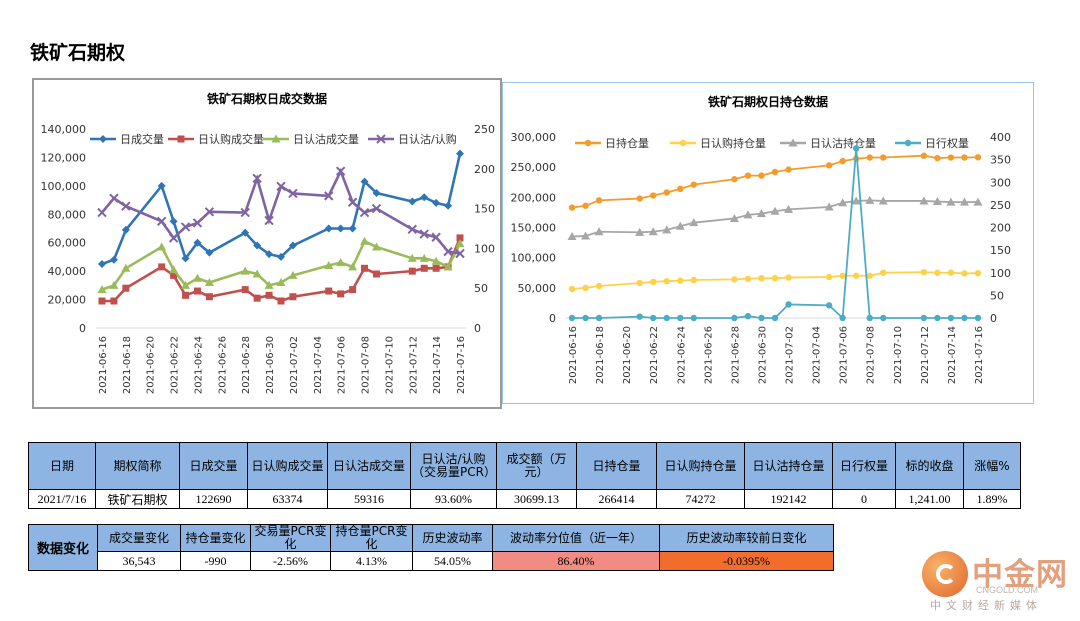  What do you see at coordinates (534, 137) in the screenshot?
I see `y-left-tick-label: 300,000` at bounding box center [534, 137].